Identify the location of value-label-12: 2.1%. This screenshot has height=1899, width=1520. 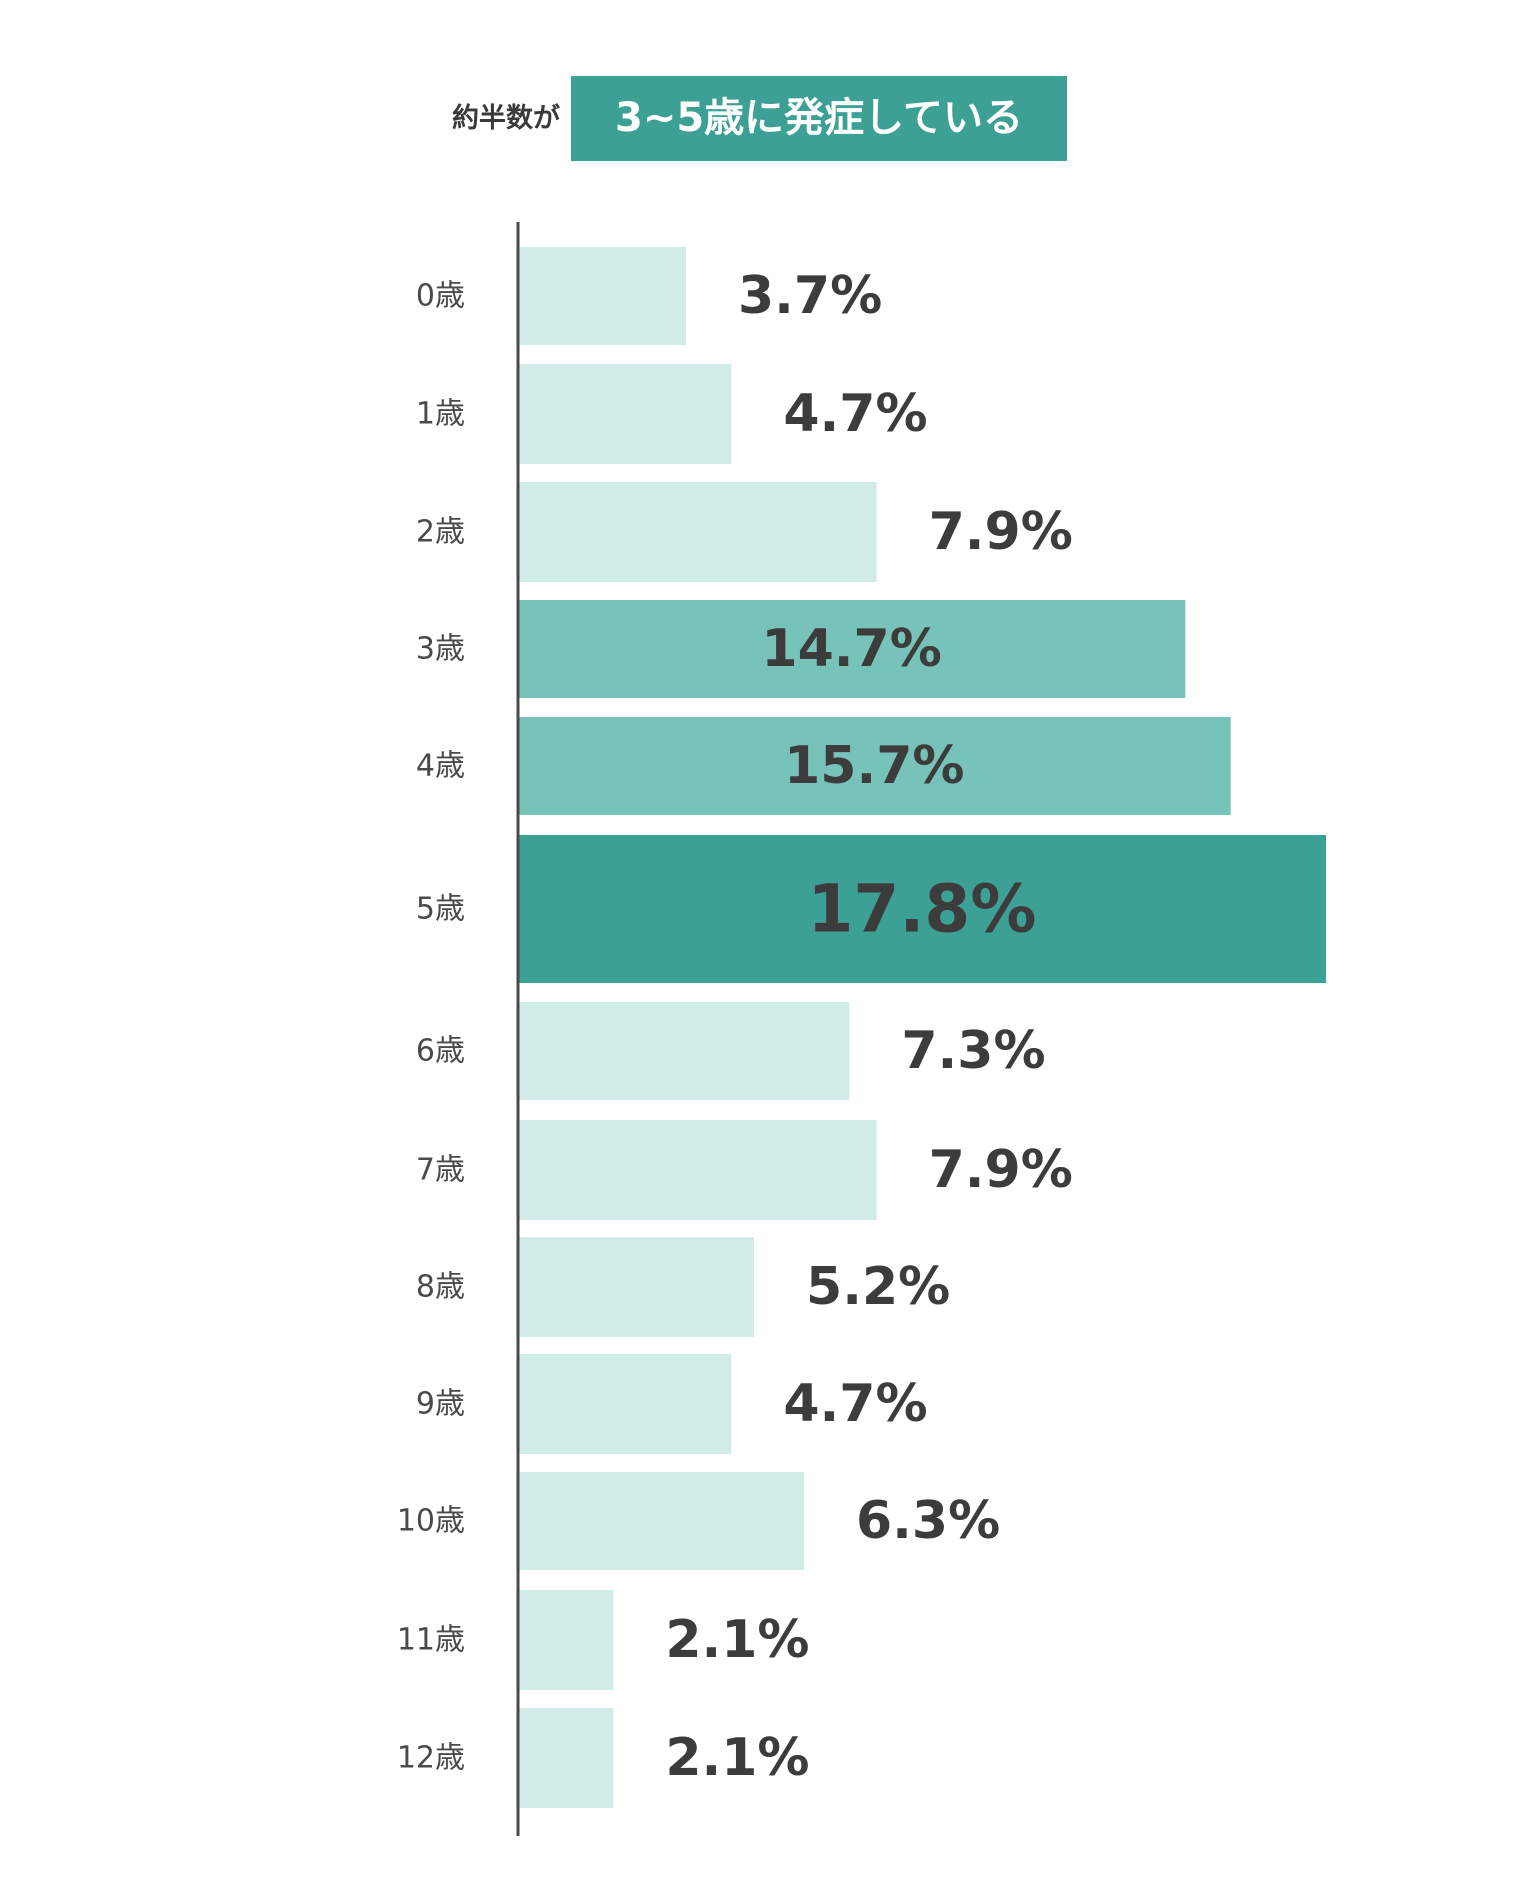
(737, 1758).